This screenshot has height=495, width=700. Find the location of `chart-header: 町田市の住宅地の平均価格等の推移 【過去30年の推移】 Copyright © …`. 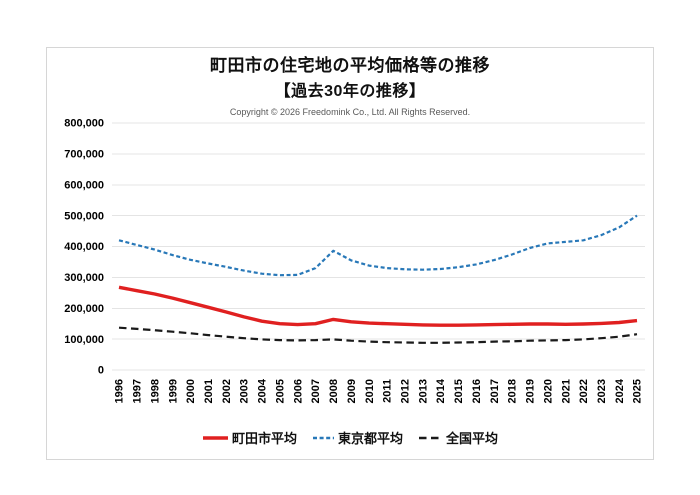

chart-header: 町田市の住宅地の平均価格等の推移 【過去30年の推移】 Copyright © … is located at coordinates (350, 86).